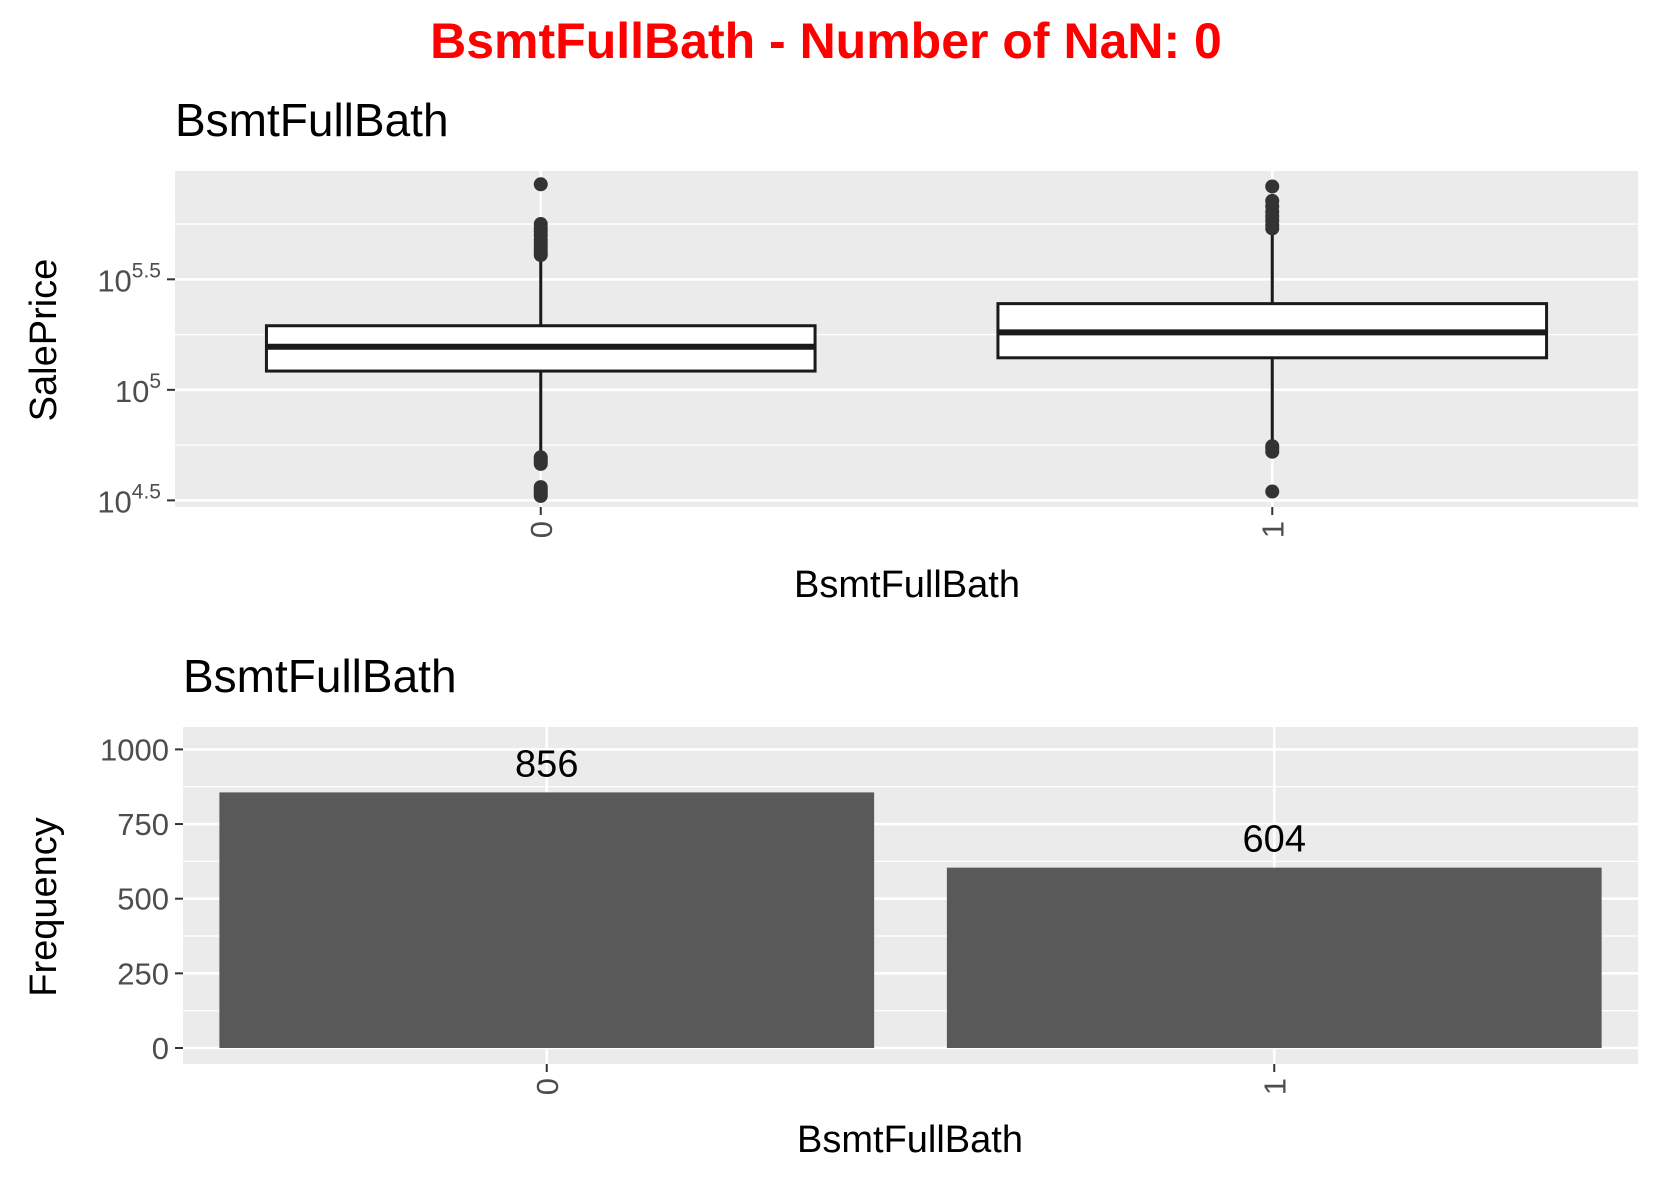 The width and height of the screenshot is (1653, 1181). I want to click on bar-x-axis-title: BsmtFullBath, so click(910, 1140).